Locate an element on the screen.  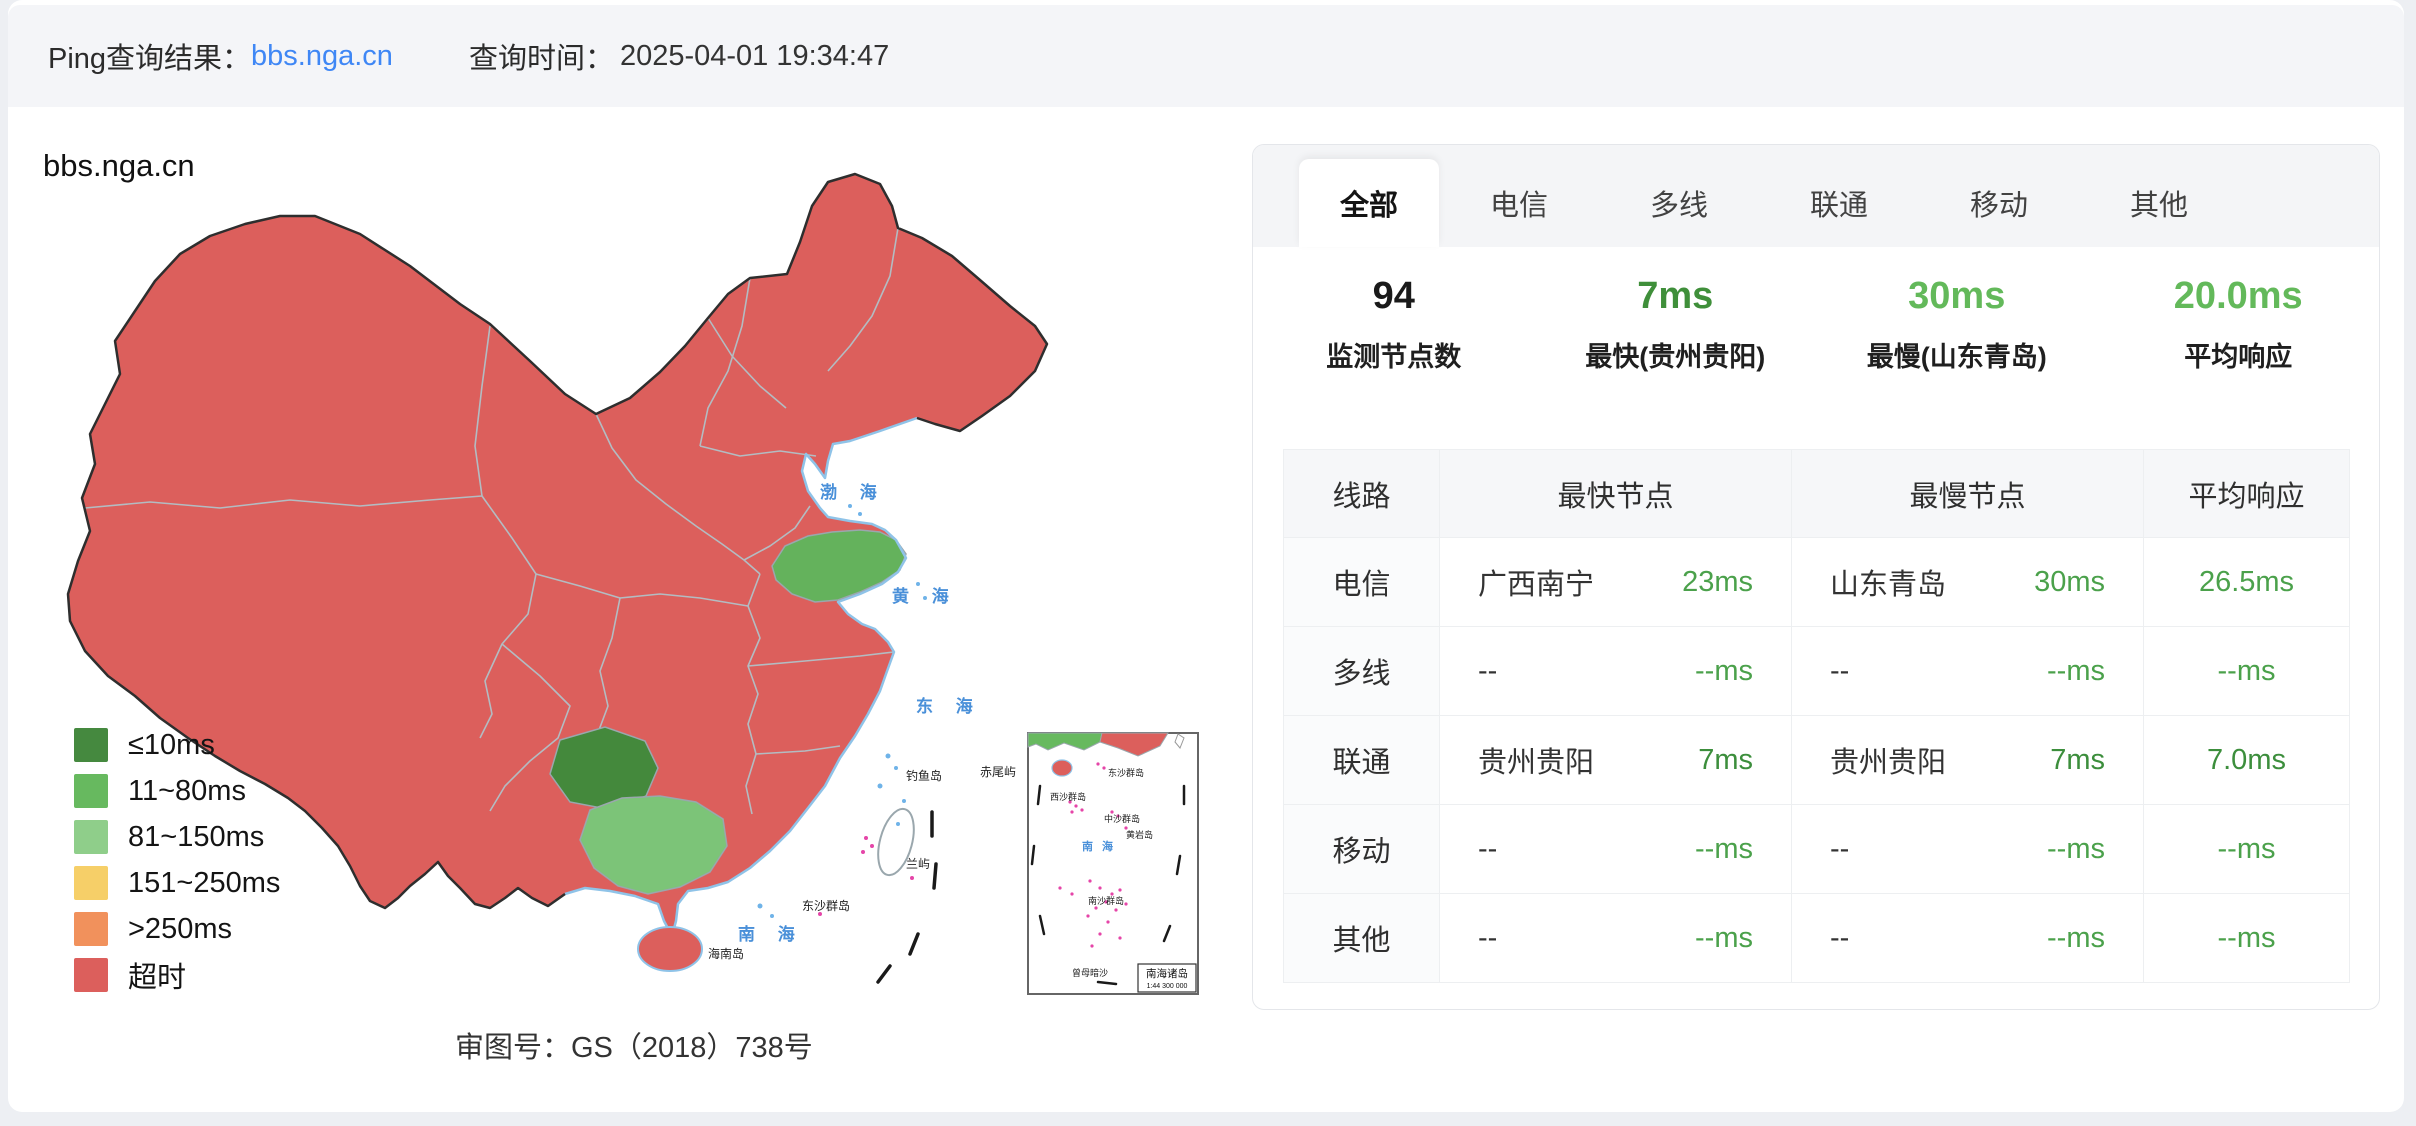
query-time-label: 查询时间： is located at coordinates (541, 59).